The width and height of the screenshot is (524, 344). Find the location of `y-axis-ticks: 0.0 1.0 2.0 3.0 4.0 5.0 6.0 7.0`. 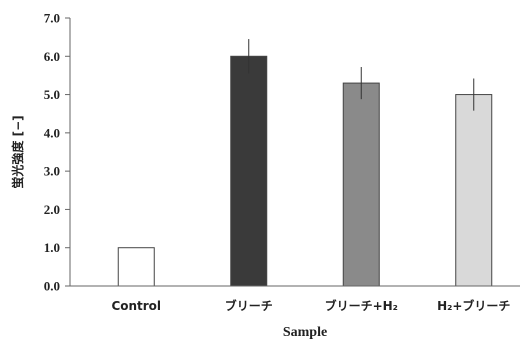

y-axis-ticks: 0.0 1.0 2.0 3.0 4.0 5.0 6.0 7.0 is located at coordinates (57, 152).